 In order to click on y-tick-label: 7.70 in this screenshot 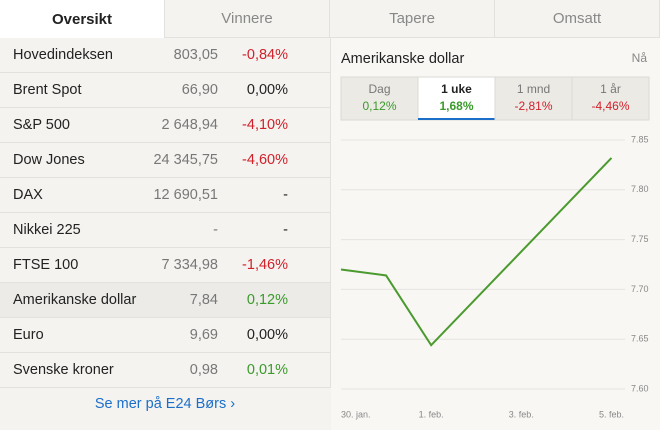, I will do `click(640, 289)`.